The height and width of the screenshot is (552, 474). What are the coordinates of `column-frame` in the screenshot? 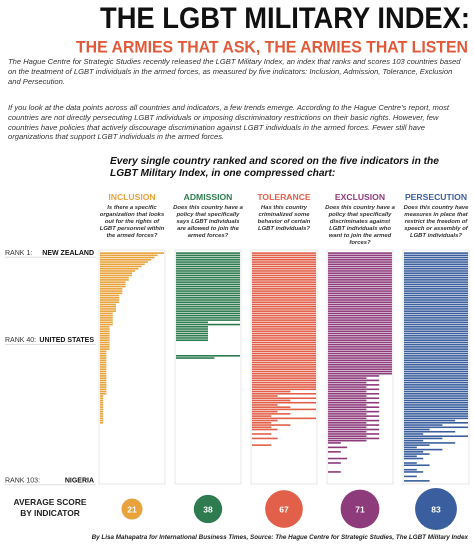 It's located at (436, 367).